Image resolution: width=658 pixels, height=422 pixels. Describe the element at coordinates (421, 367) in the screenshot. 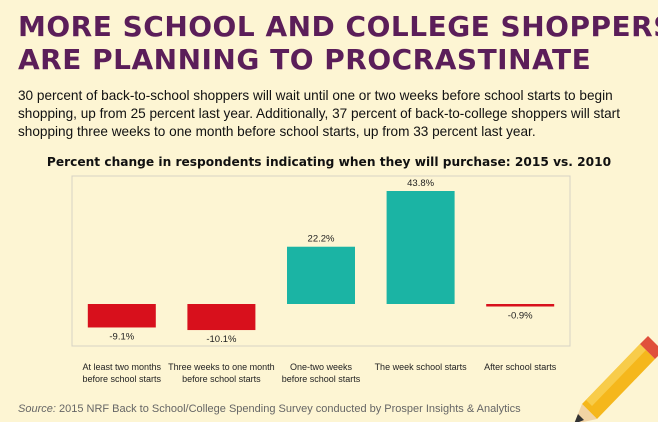

I see `category-label-3-0: The week school starts` at that location.